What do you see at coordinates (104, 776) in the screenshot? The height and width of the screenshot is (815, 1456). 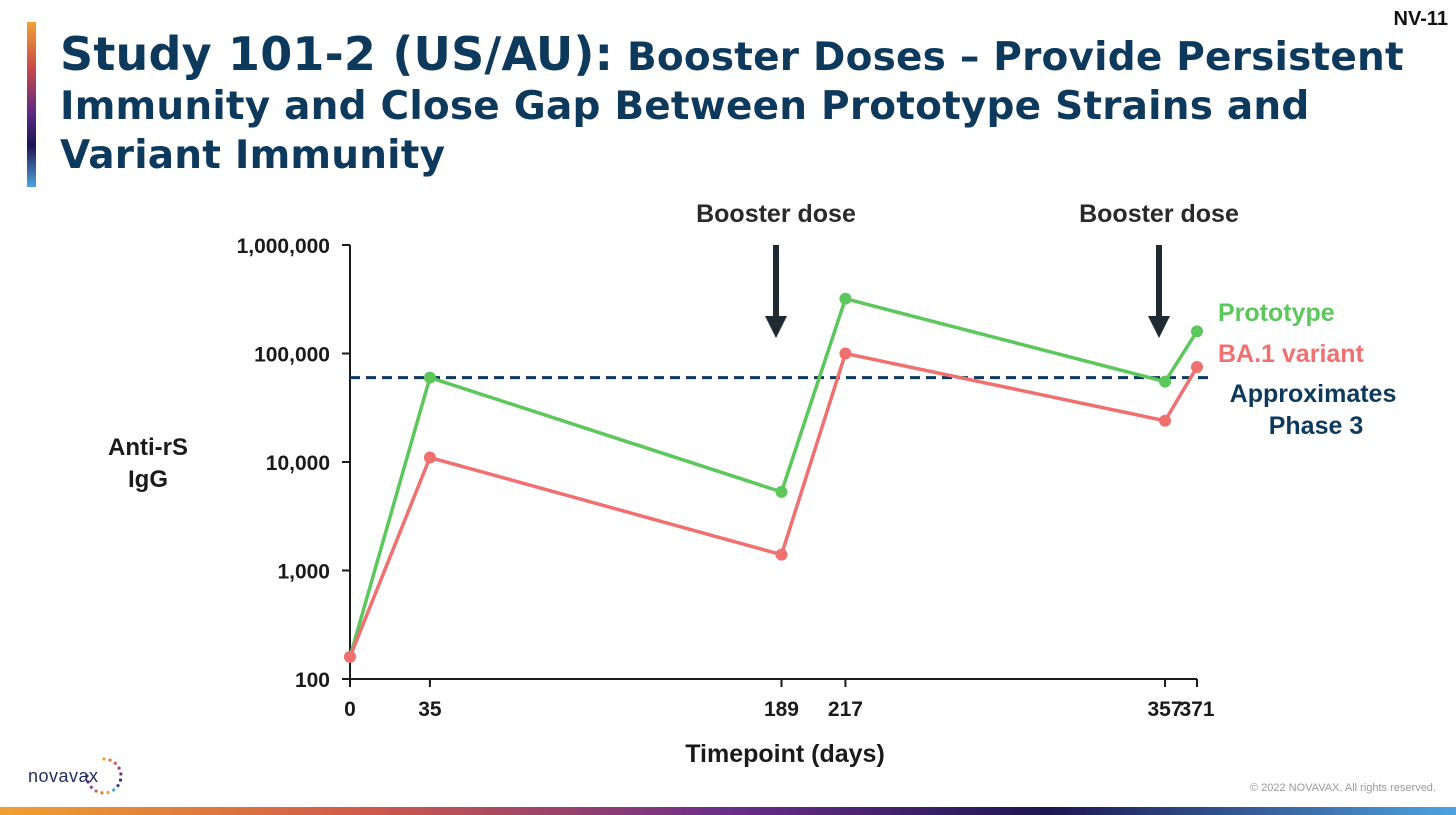 I see `logo-dots-icon` at bounding box center [104, 776].